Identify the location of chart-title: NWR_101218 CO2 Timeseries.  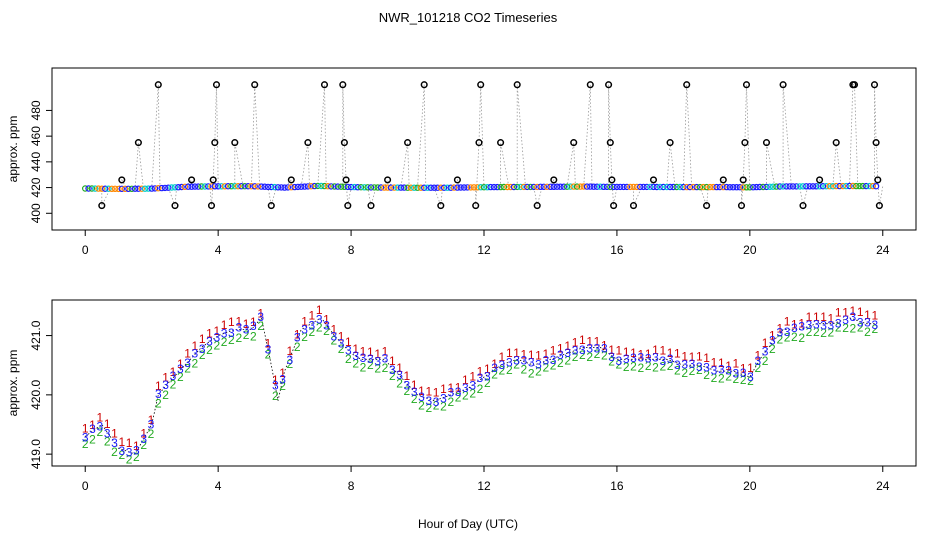
(468, 17).